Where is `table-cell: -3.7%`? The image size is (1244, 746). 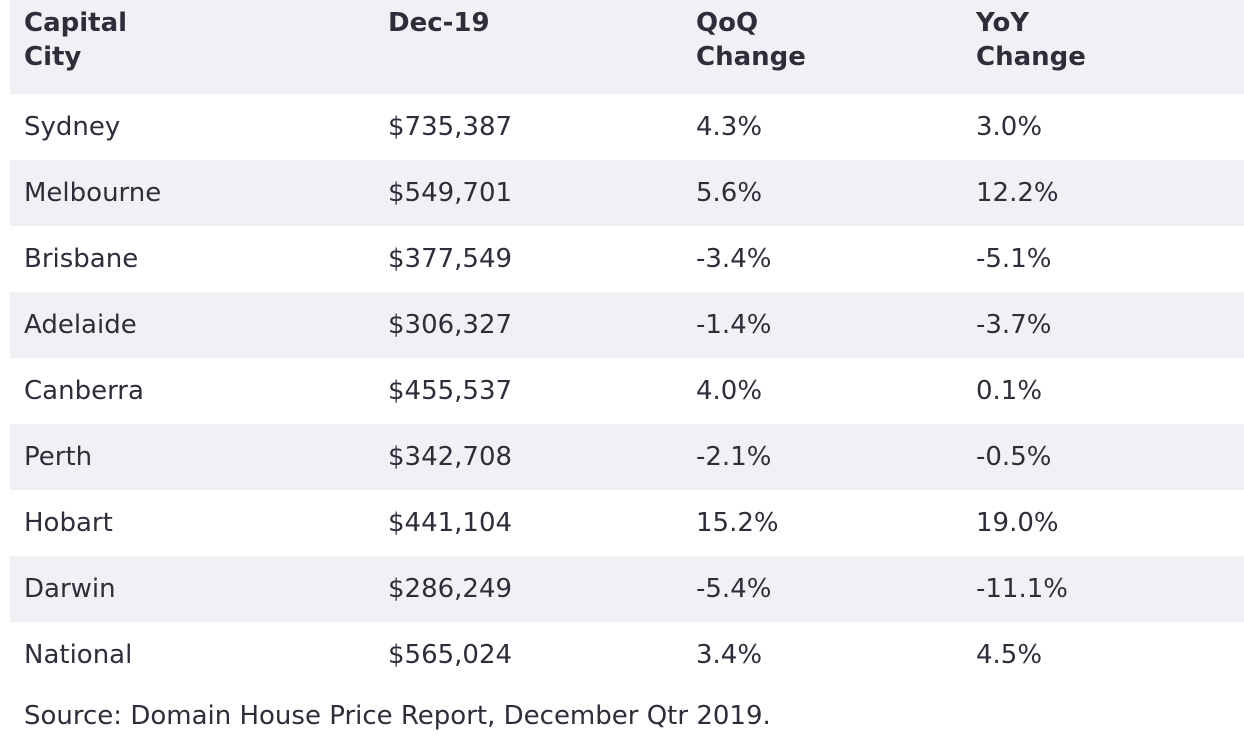 table-cell: -3.7% is located at coordinates (1103, 325).